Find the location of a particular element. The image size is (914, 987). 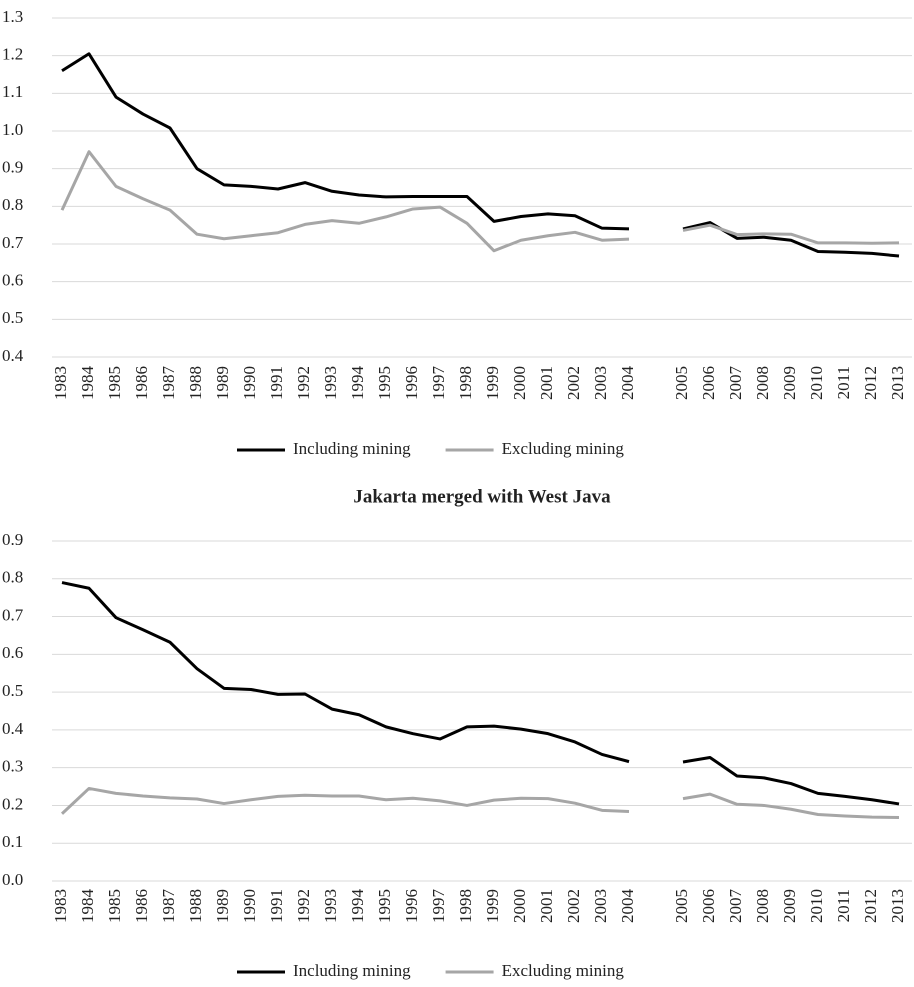

chart-title: Jakarta merged with West Java is located at coordinates (482, 496).